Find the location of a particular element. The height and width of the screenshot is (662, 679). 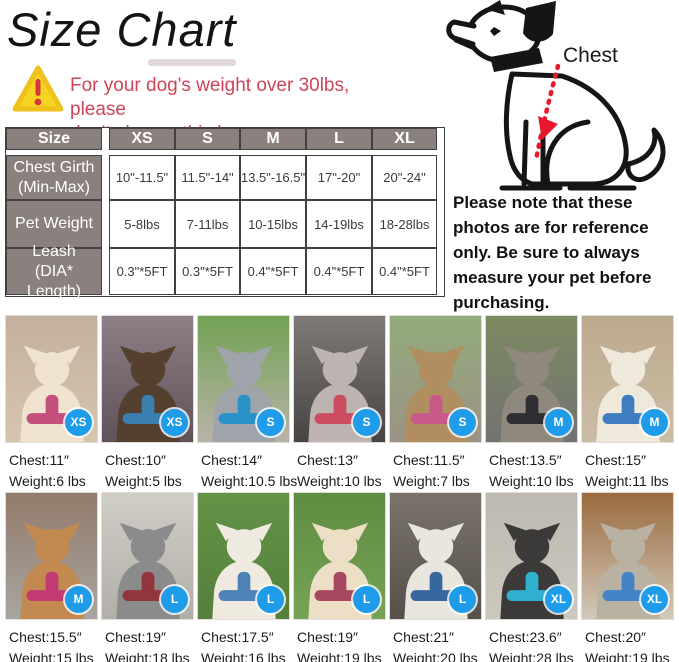

table-cell: 0.4"*5FT is located at coordinates (404, 271).